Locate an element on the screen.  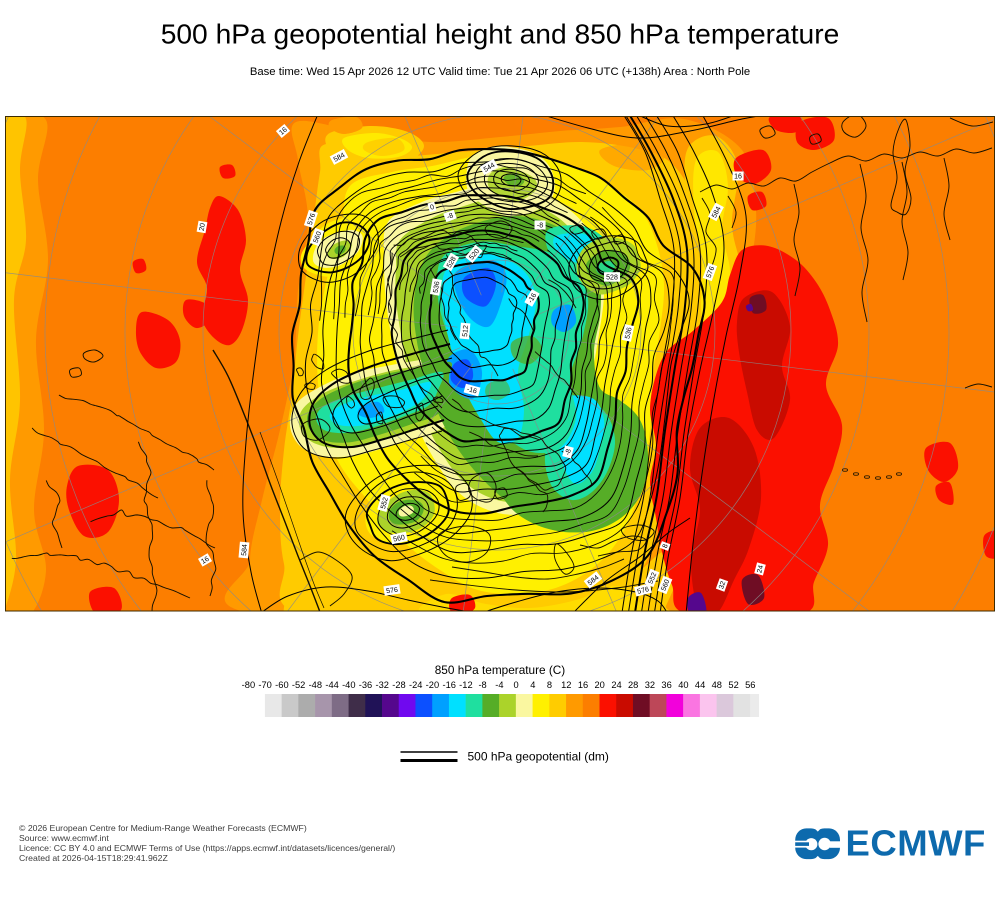
svg-text: ECMWF is located at coordinates (916, 843).